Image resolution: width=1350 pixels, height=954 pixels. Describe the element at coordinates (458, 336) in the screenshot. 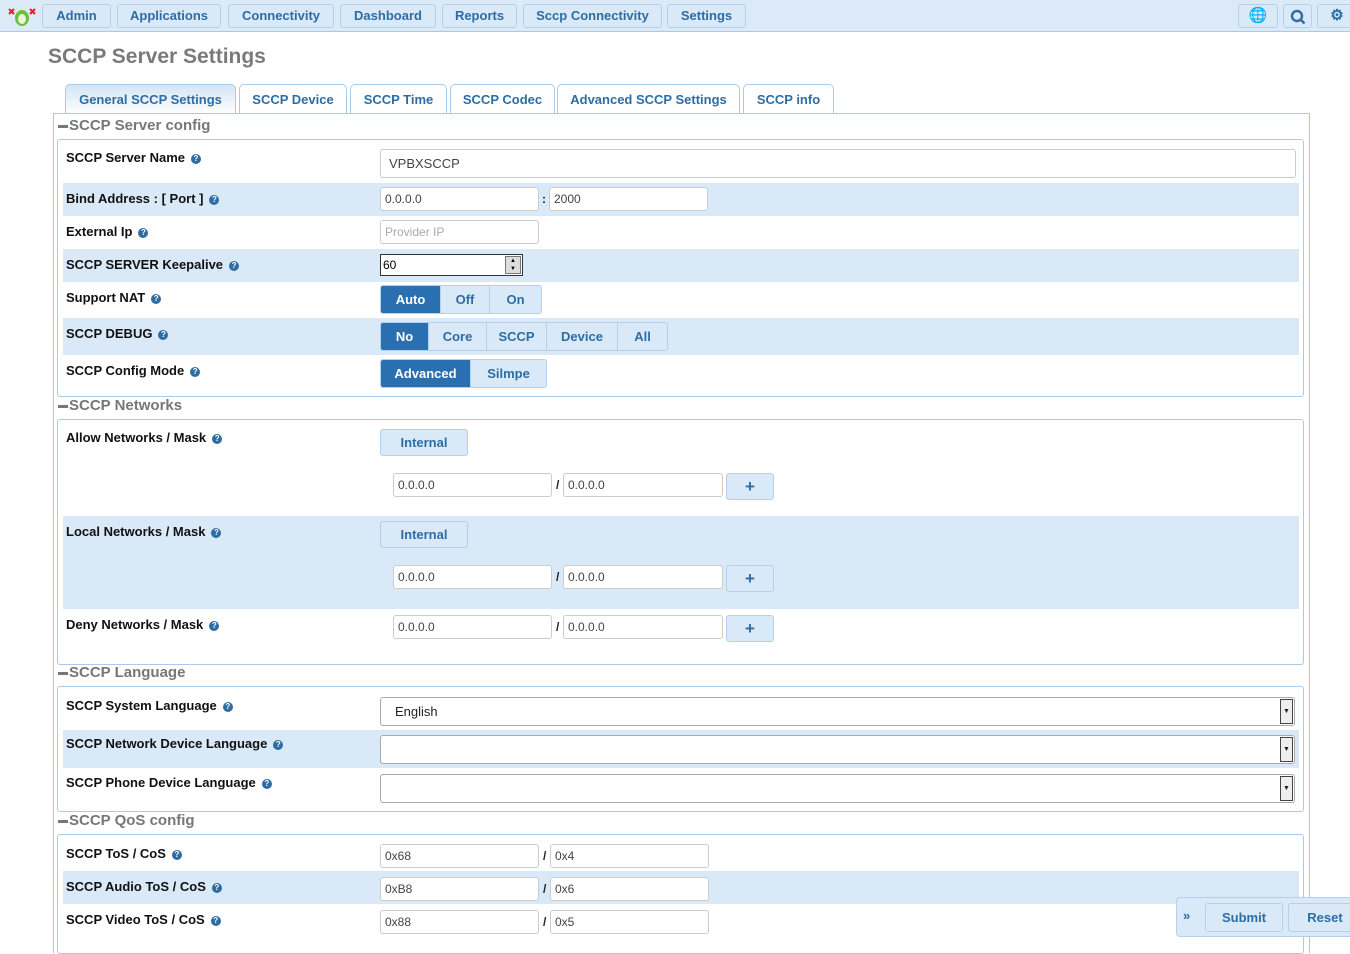

I see `debug-core: Core` at that location.